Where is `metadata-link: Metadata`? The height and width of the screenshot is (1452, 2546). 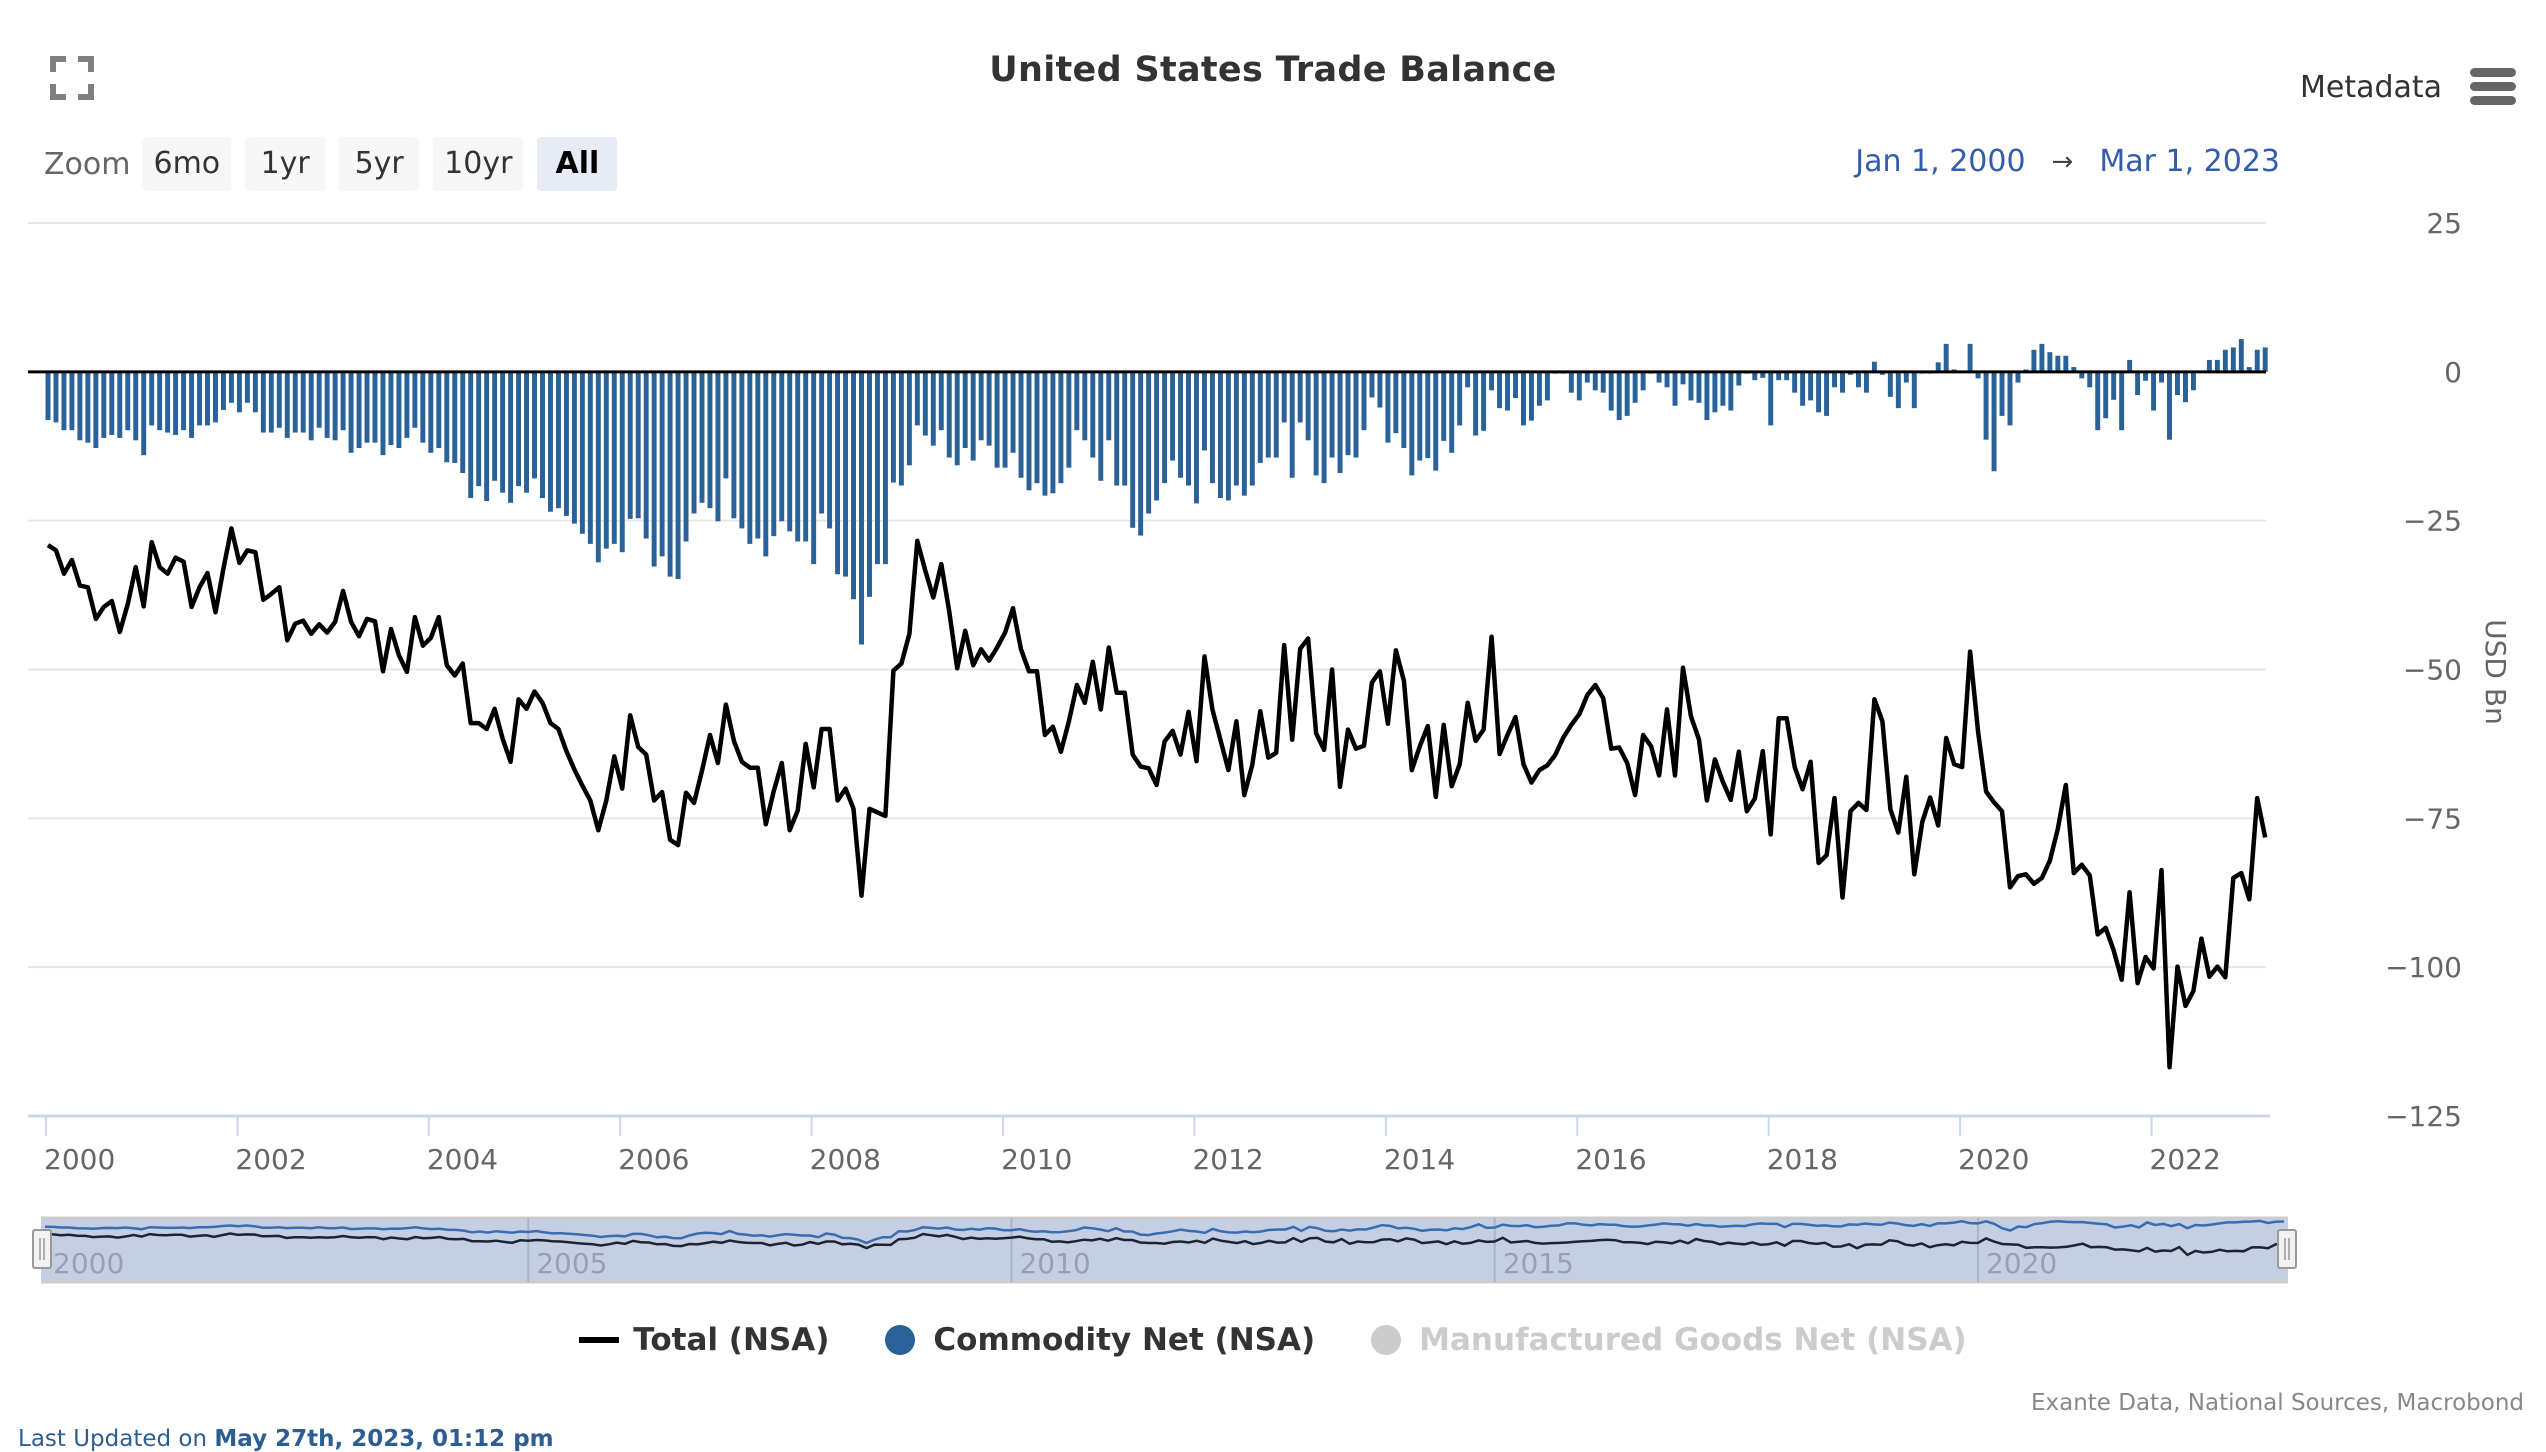
metadata-link: Metadata is located at coordinates (2371, 87).